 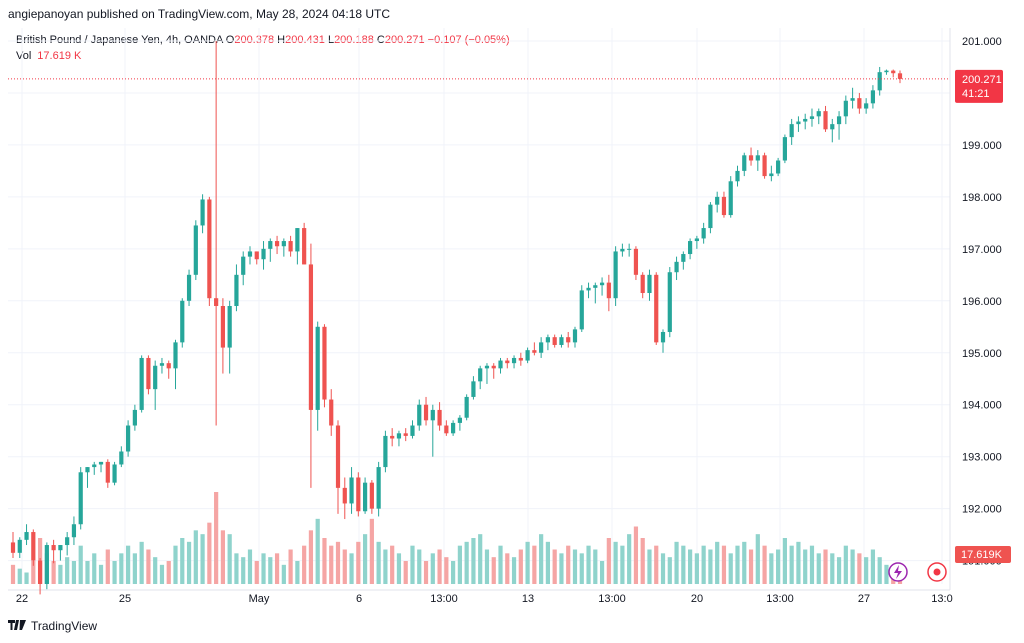 I want to click on volume-legend: Vol 17.619 K, so click(x=48, y=56).